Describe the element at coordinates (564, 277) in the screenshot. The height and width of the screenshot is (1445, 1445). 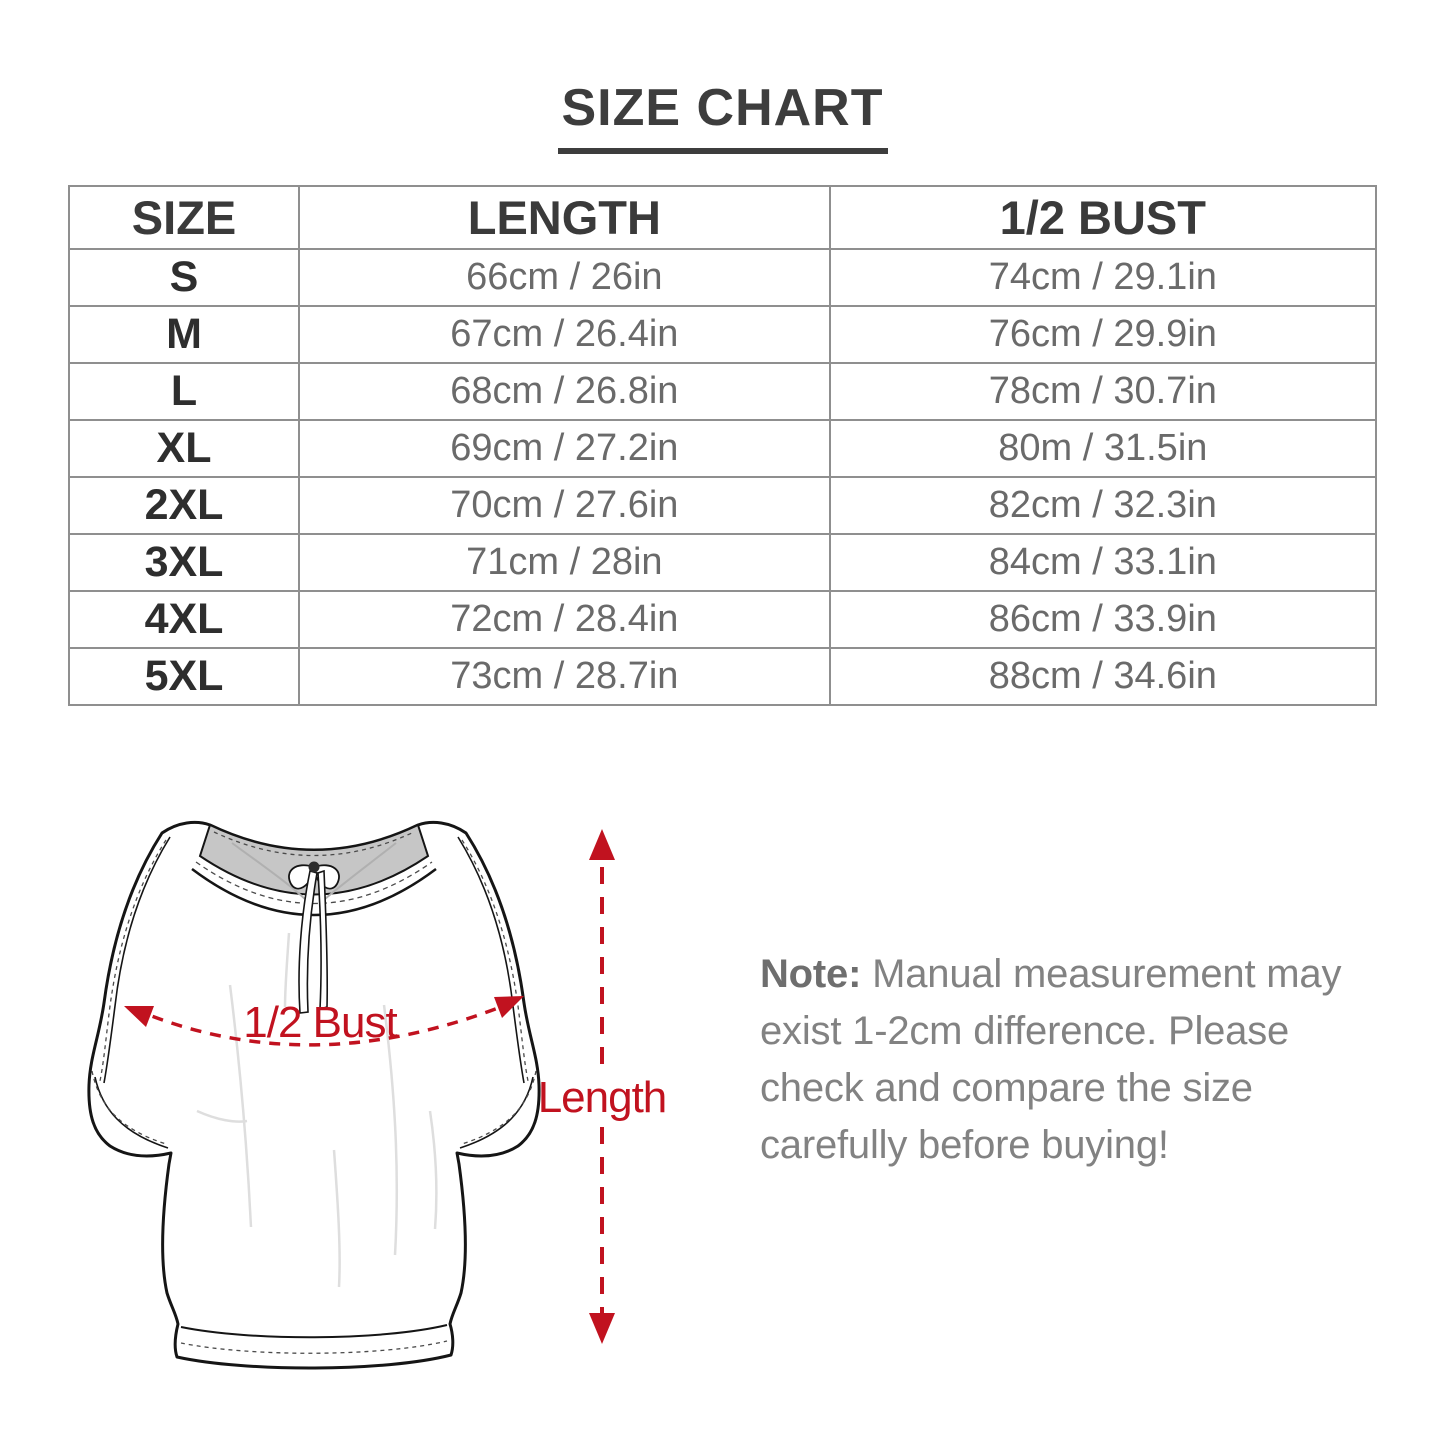
I see `length-cell: 66cm / 26in` at that location.